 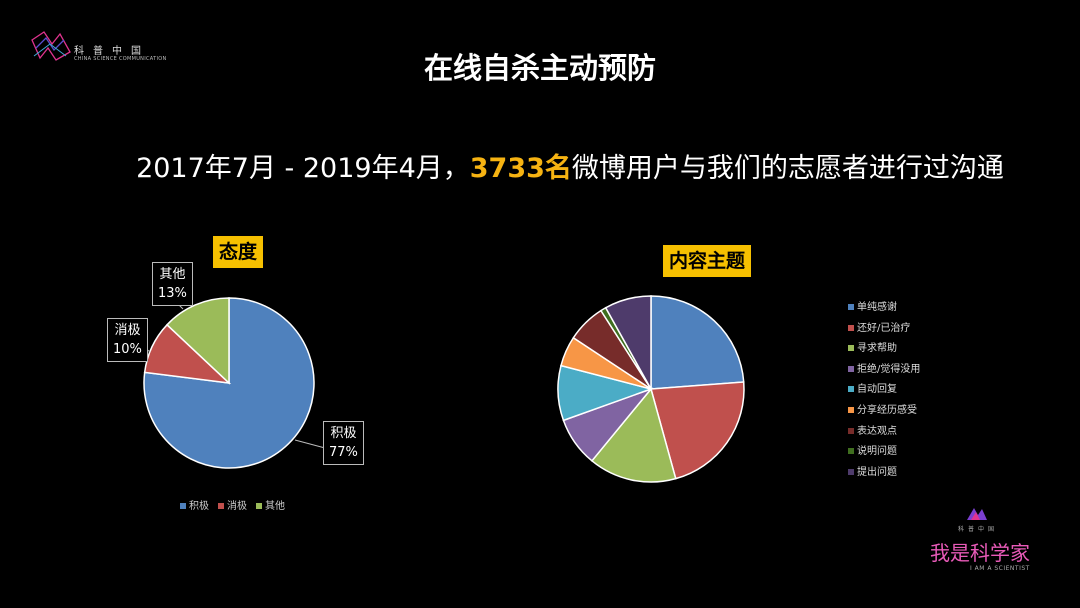 What do you see at coordinates (877, 349) in the screenshot?
I see `topics-legend-label: 寻求帮助` at bounding box center [877, 349].